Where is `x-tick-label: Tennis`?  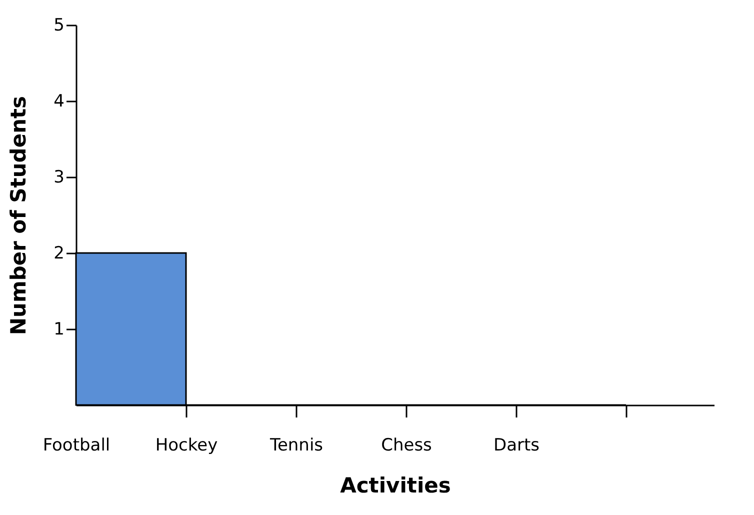 x-tick-label: Tennis is located at coordinates (296, 446).